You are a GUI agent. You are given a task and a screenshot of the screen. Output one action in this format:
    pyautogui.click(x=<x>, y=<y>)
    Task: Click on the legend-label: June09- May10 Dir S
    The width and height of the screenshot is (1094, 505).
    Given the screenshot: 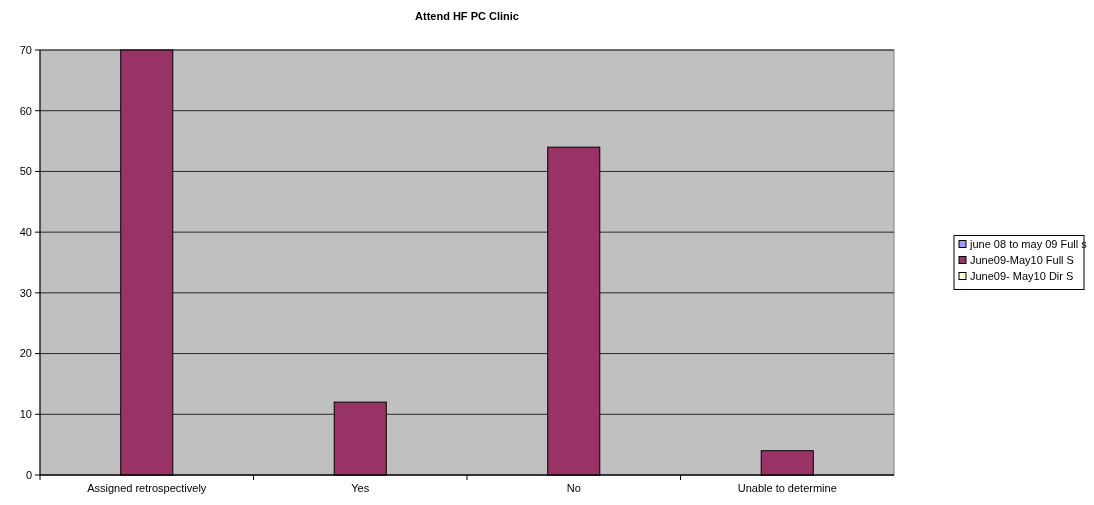 What is the action you would take?
    pyautogui.click(x=1022, y=275)
    